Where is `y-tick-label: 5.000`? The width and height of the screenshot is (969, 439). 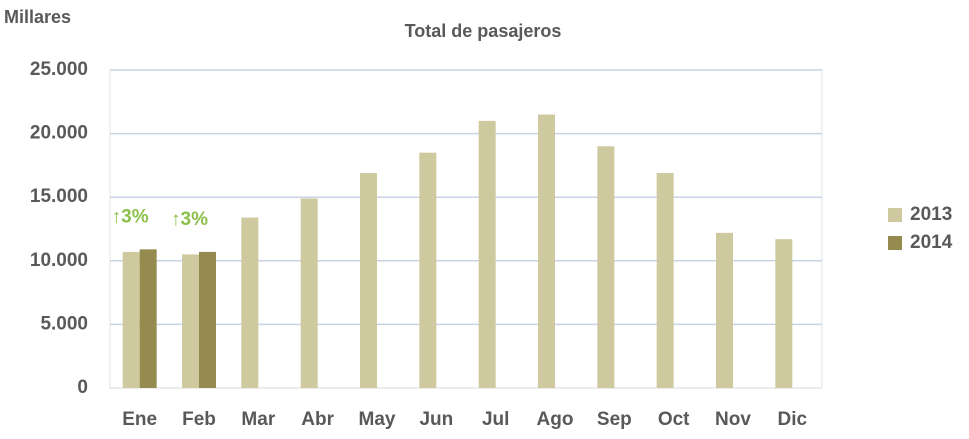 y-tick-label: 5.000 is located at coordinates (64, 323).